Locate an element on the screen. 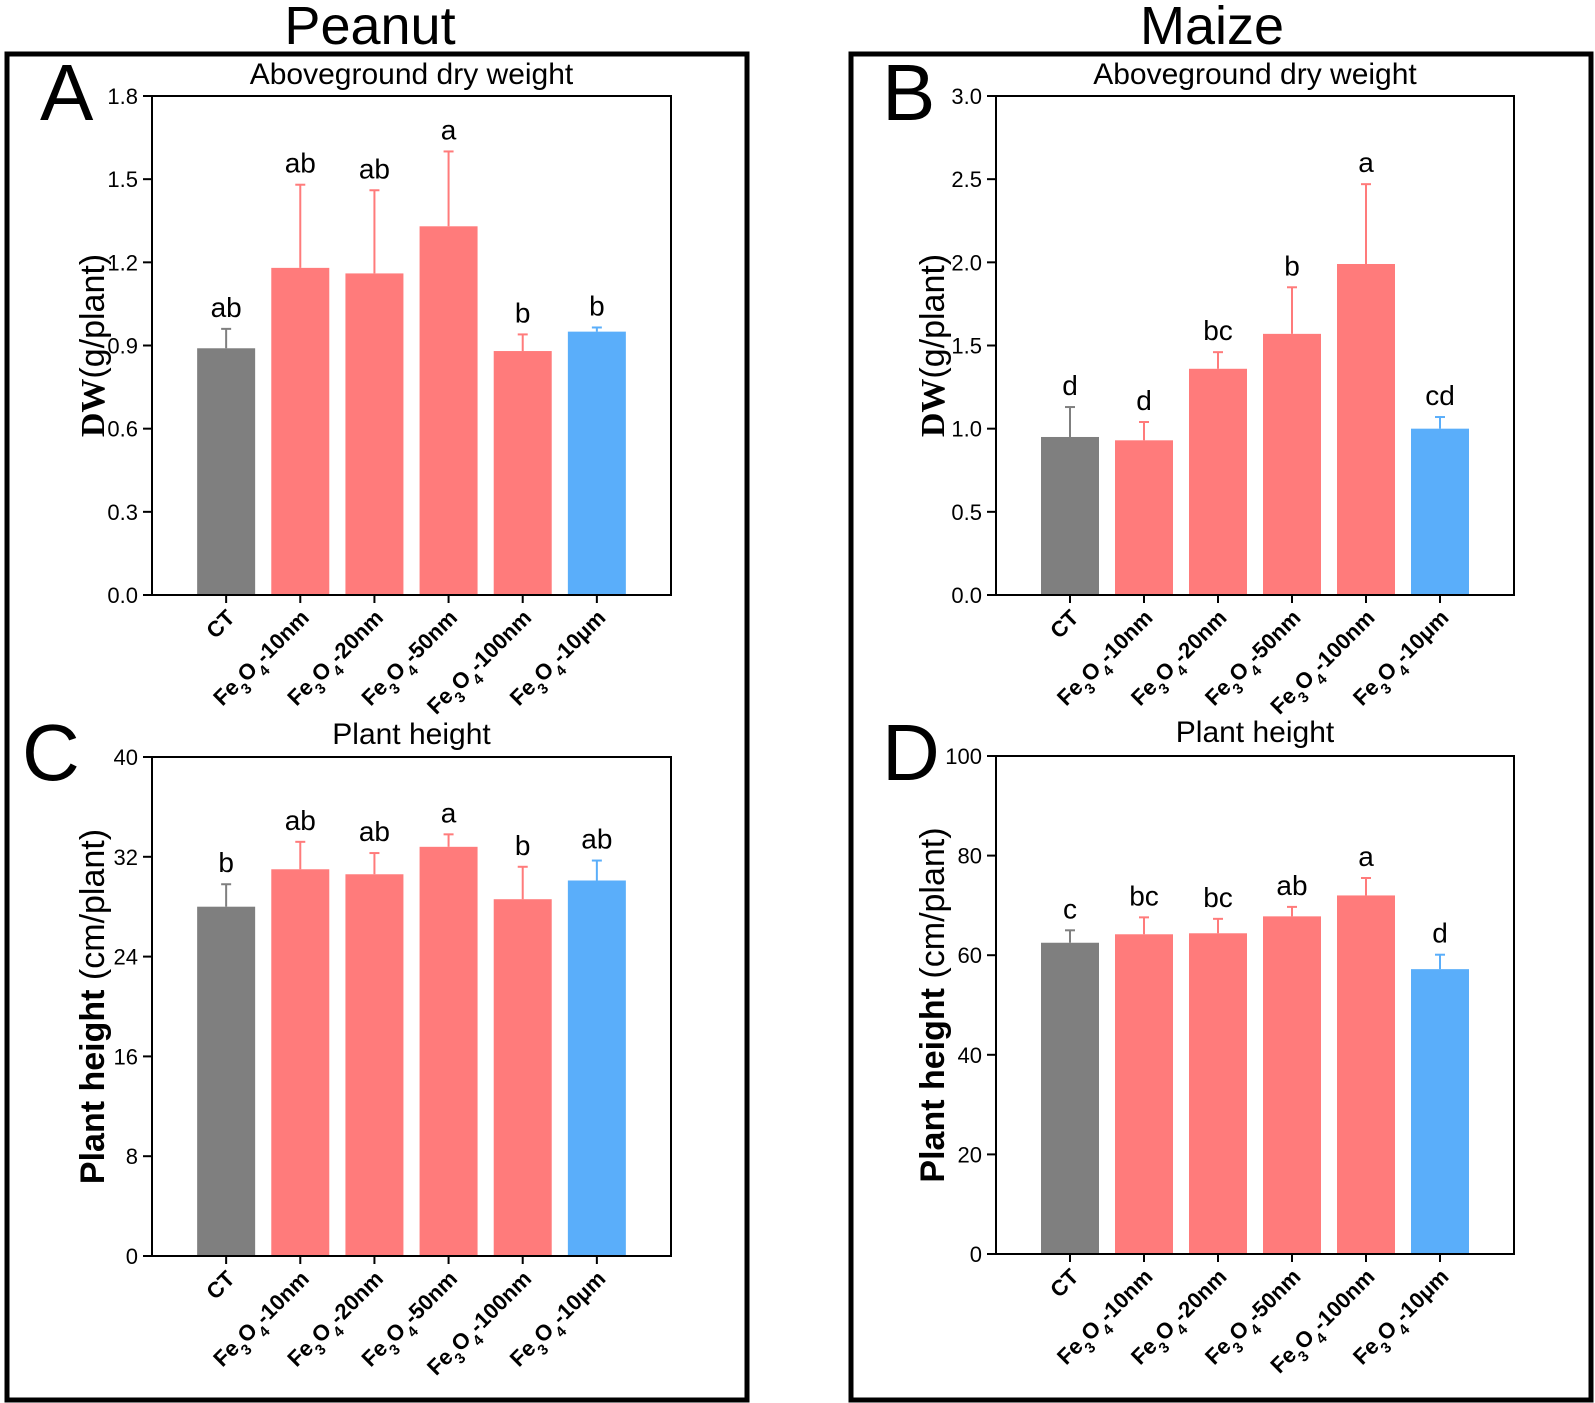 Image resolution: width=1595 pixels, height=1403 pixels. y-axis-label-bold: DW is located at coordinates (93, 408).